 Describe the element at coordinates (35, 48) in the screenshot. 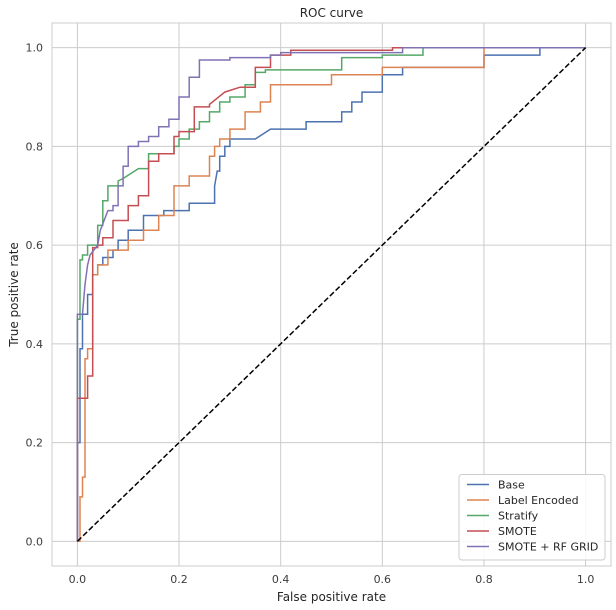

I see `y-tick-label: 1.0` at that location.